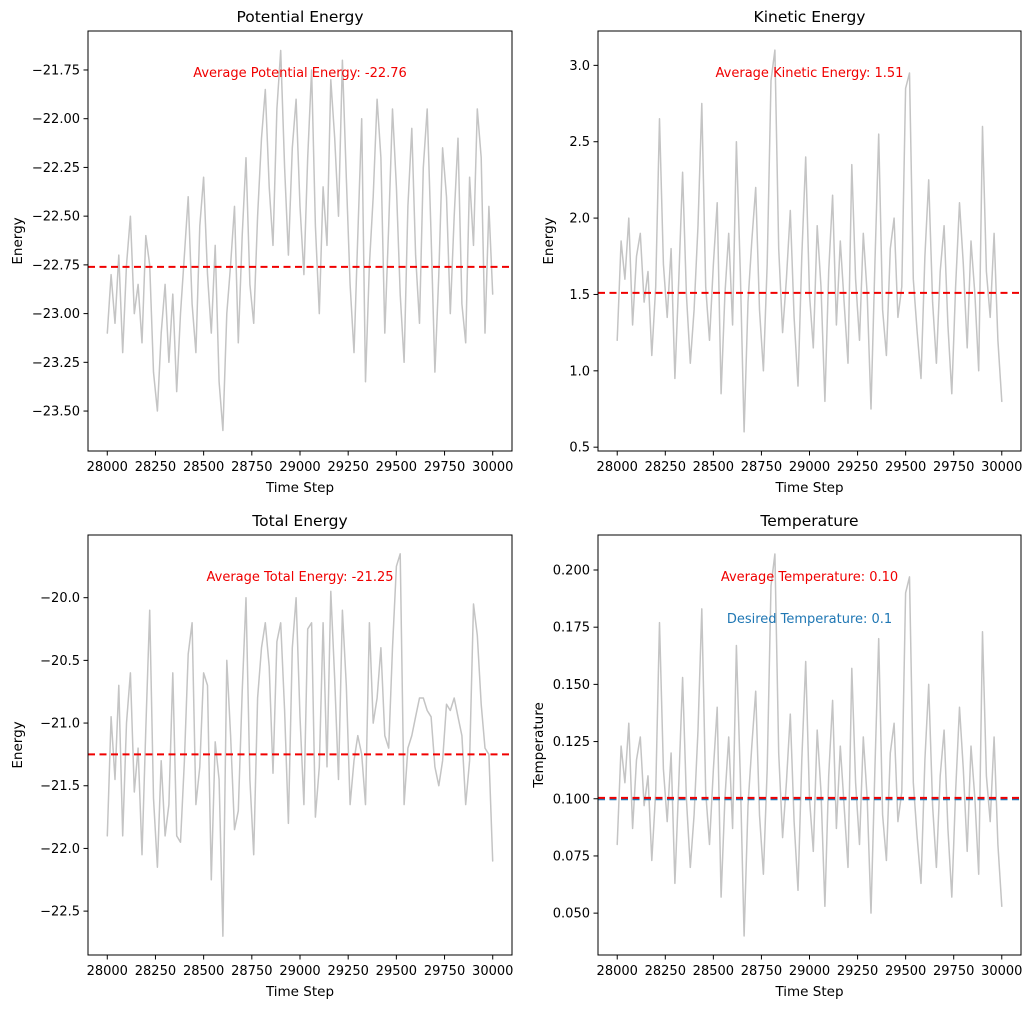 The height and width of the screenshot is (1013, 1033). Describe the element at coordinates (579, 219) in the screenshot. I see `y-tick-label: 2.0` at that location.